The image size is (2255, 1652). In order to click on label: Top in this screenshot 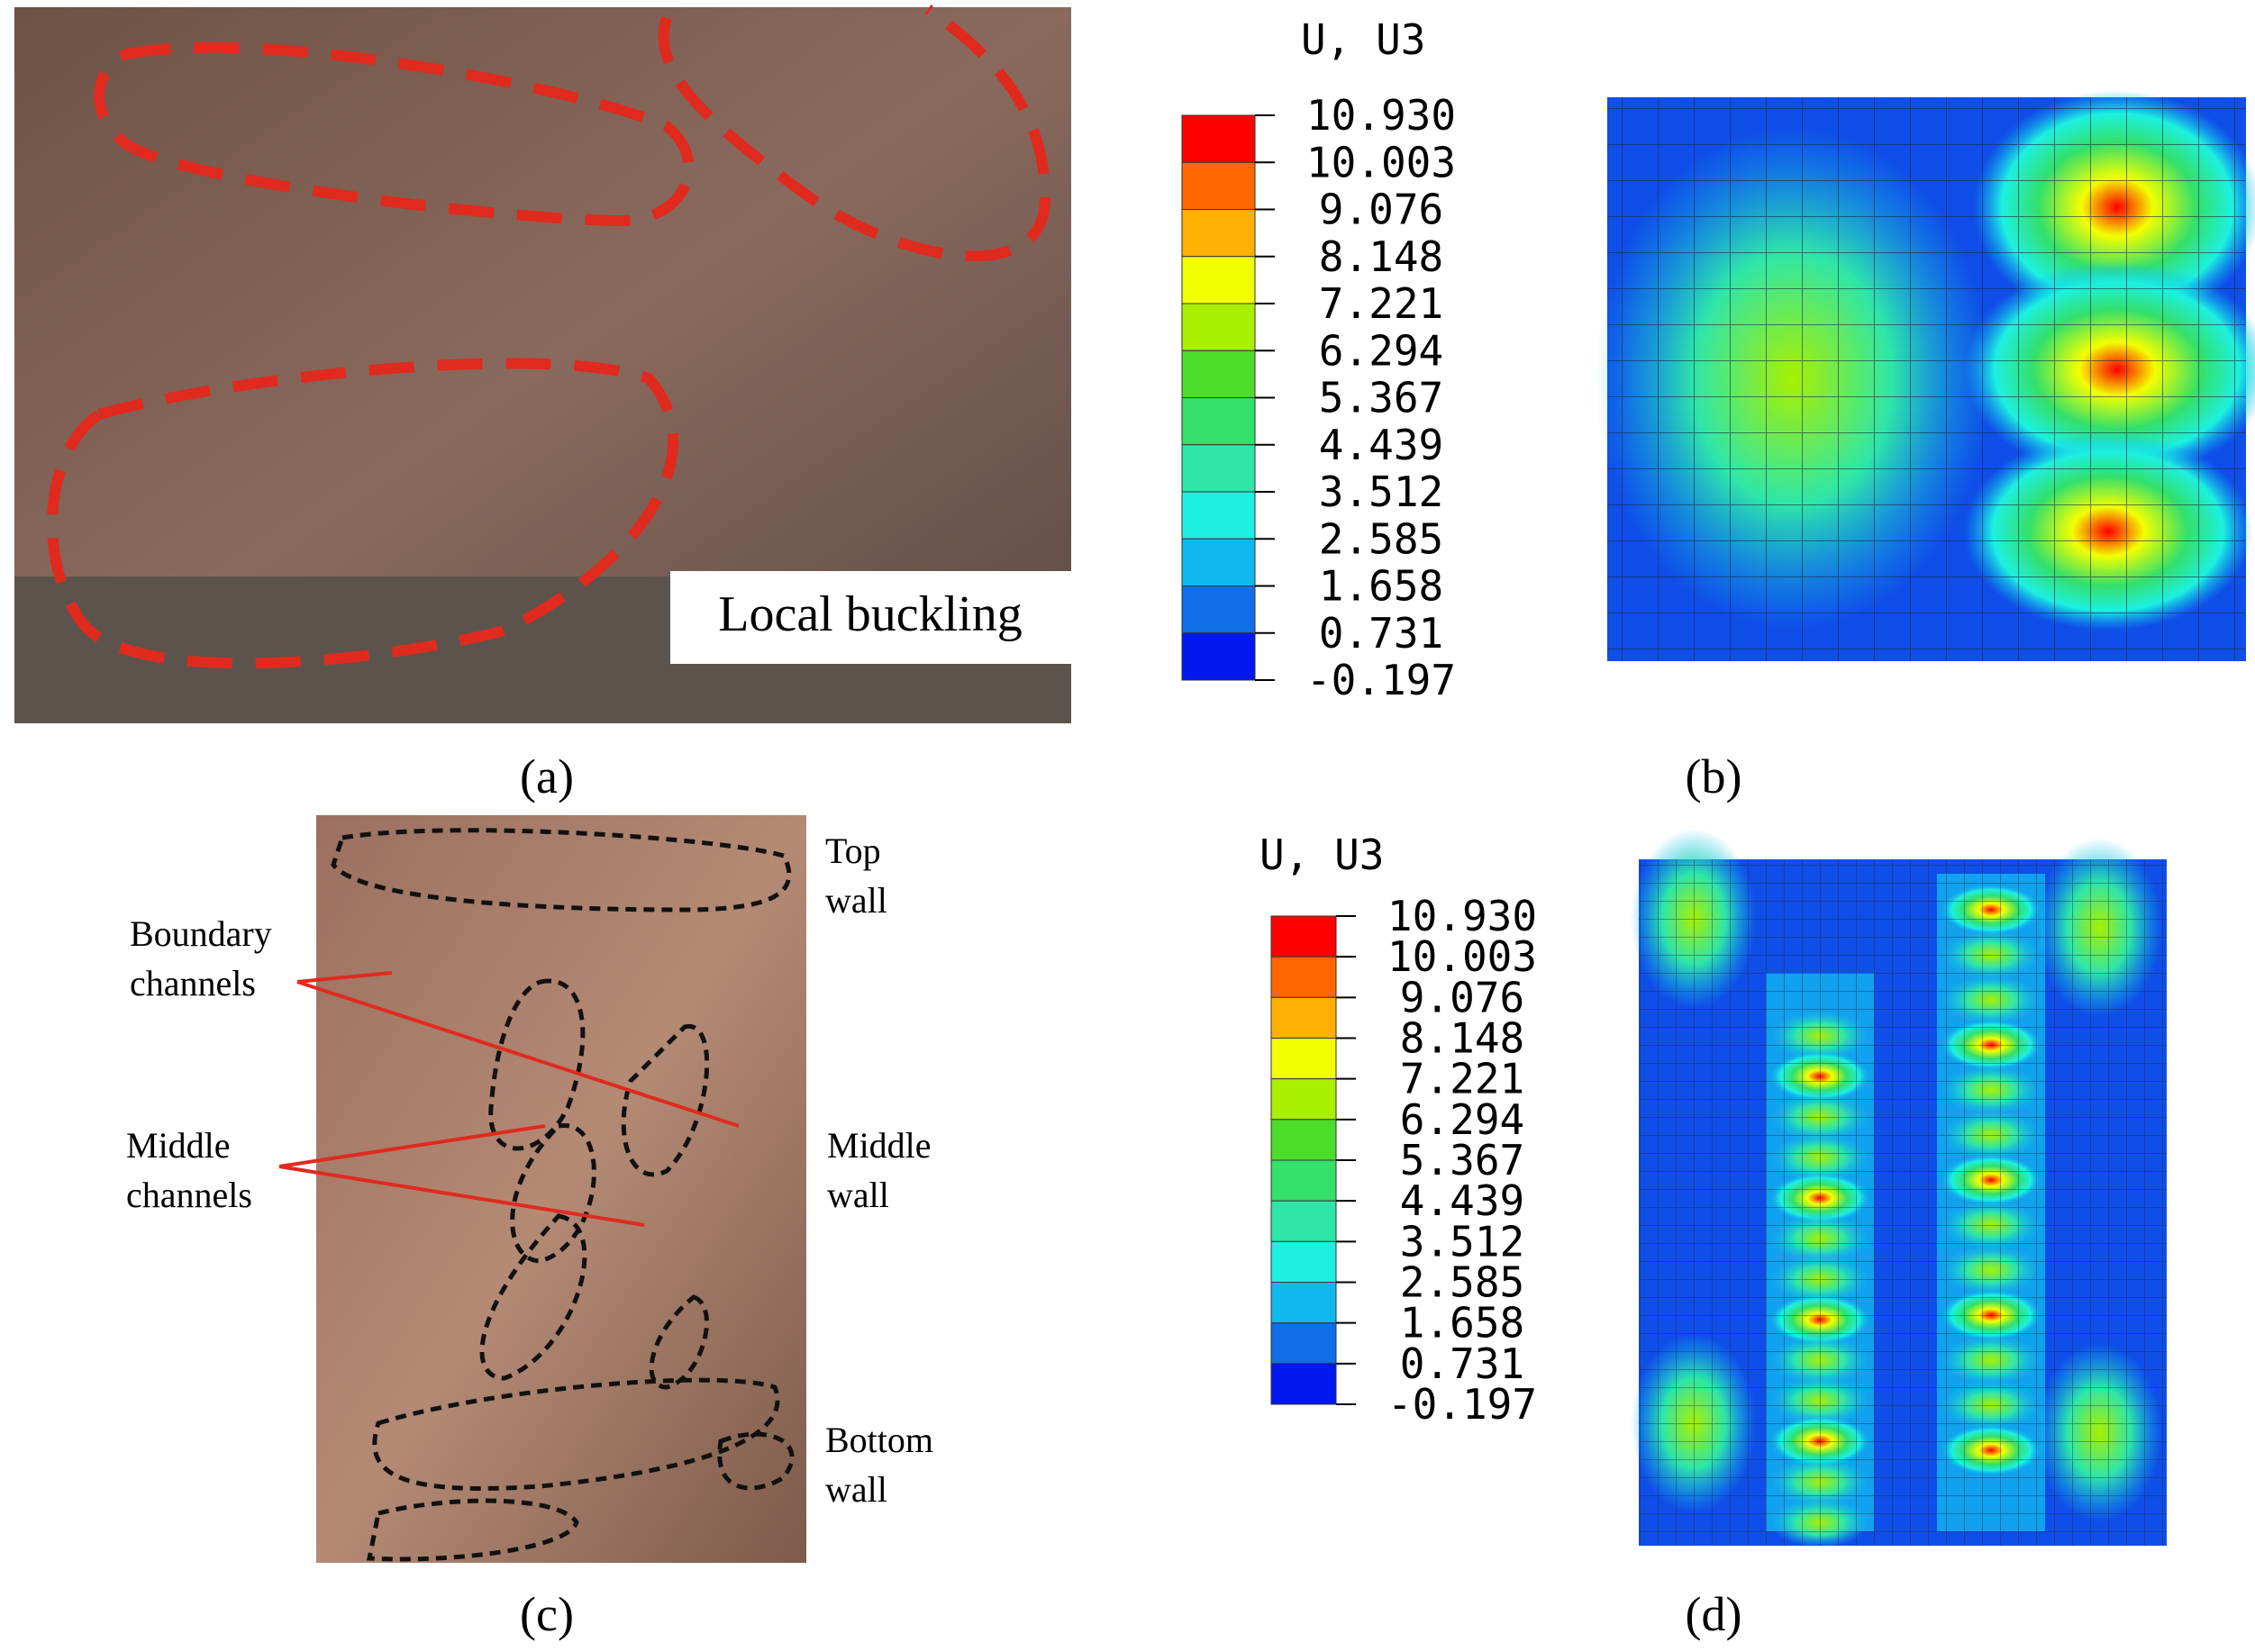, I will do `click(853, 851)`.